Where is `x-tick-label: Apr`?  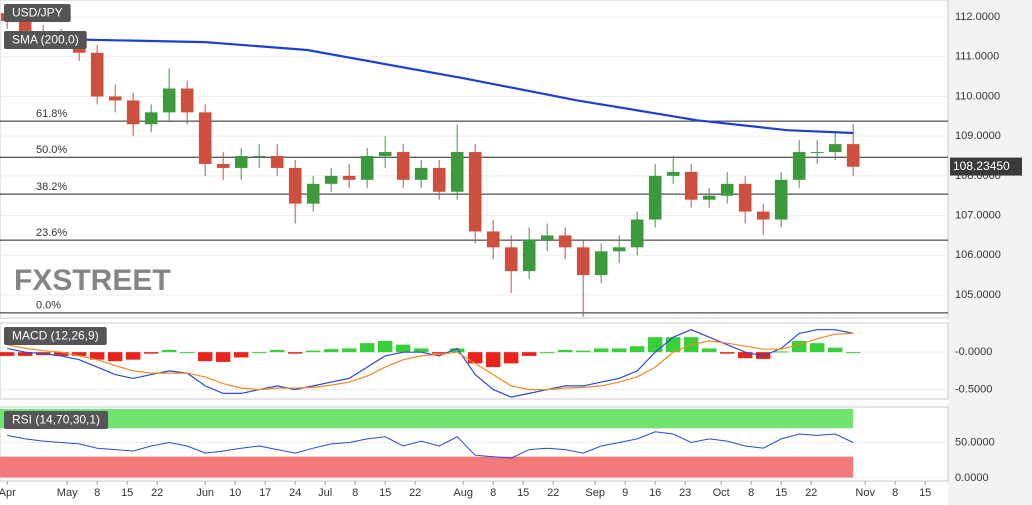
x-tick-label: Apr is located at coordinates (8, 493).